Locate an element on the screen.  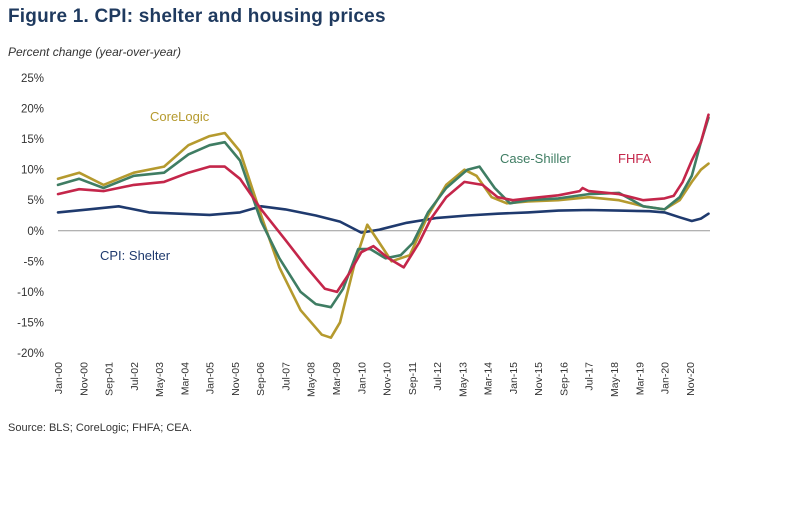
x-tick-label: May-18 is located at coordinates (615, 379).